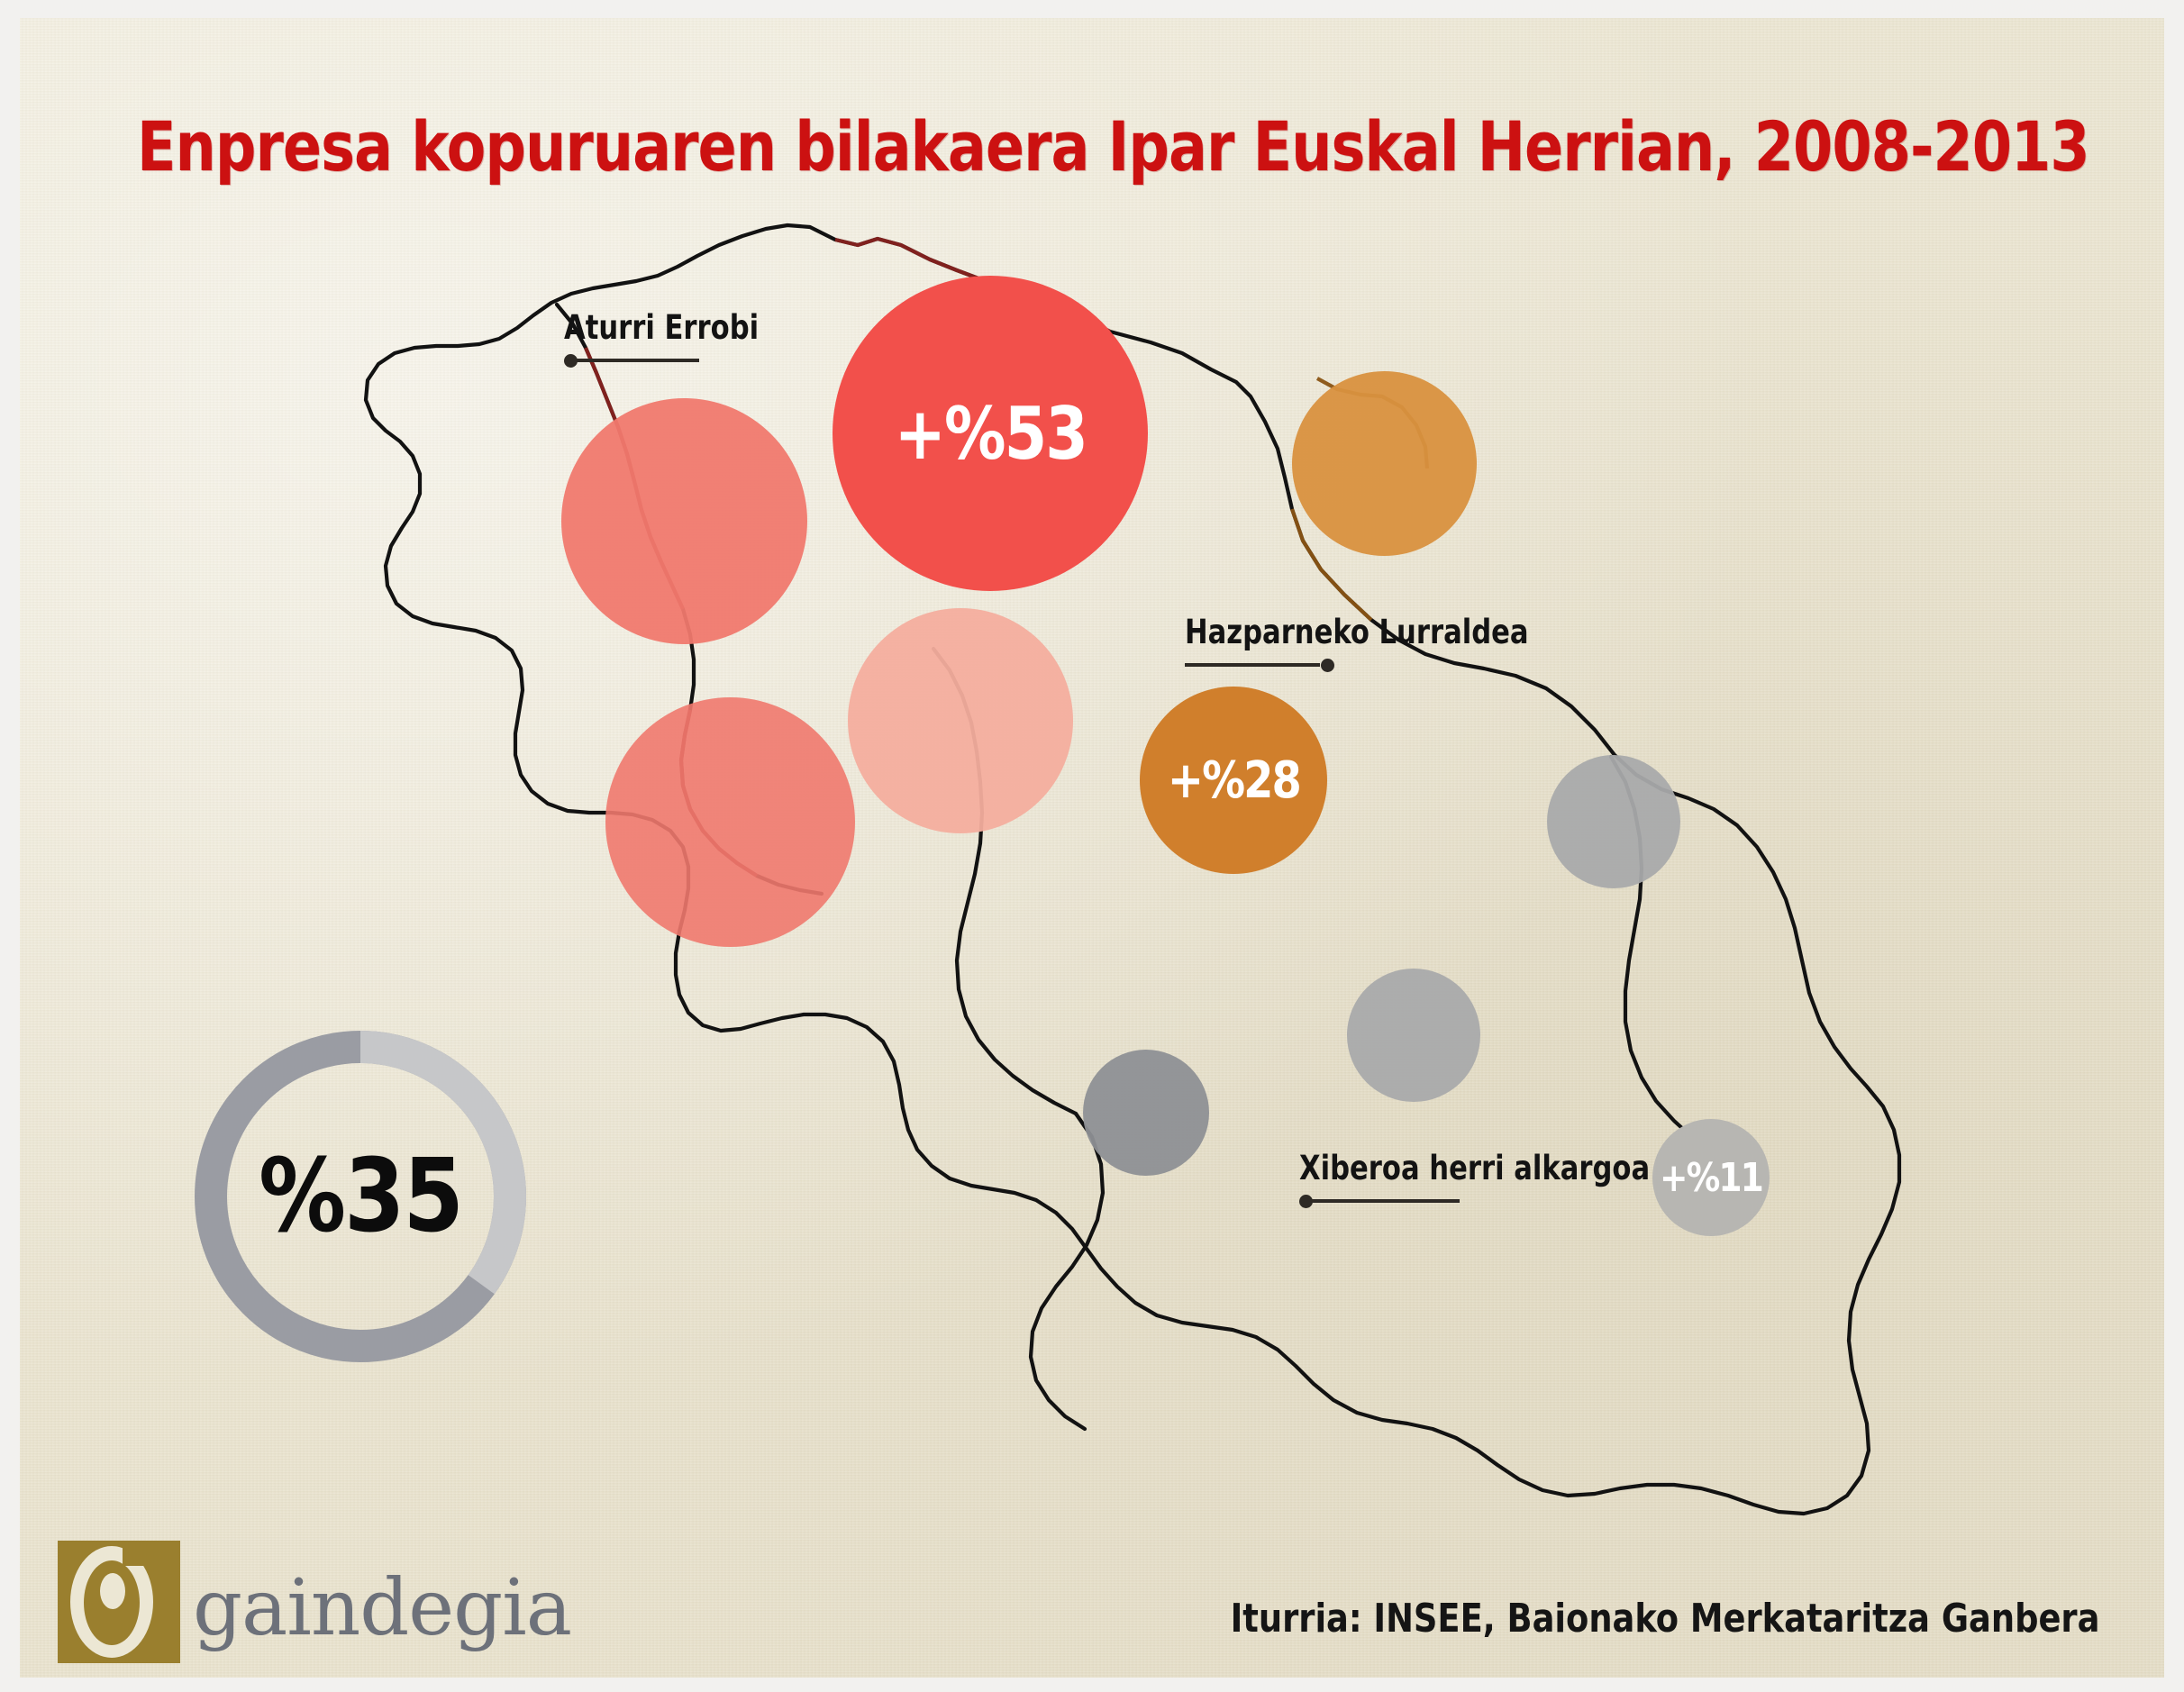  What do you see at coordinates (1475, 1168) in the screenshot?
I see `callout-xiberoa-herri-alkargoa-label: Xiberoa herri alkargoa` at bounding box center [1475, 1168].